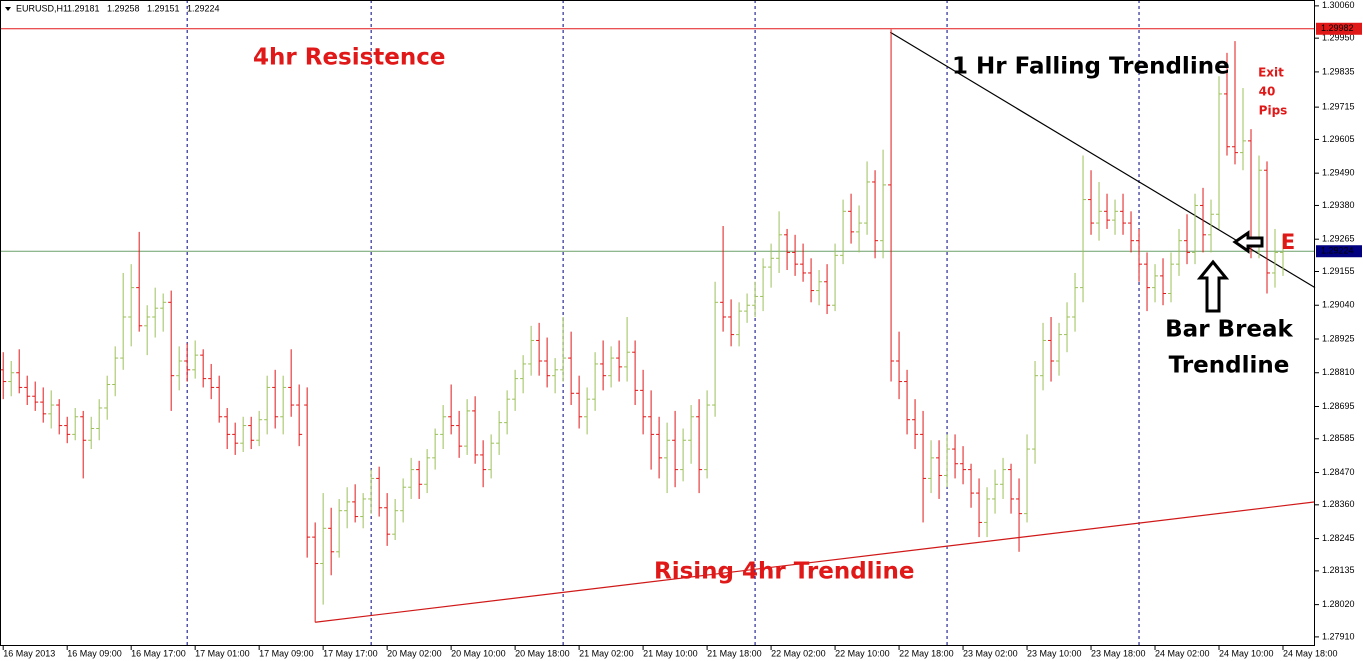 The width and height of the screenshot is (1363, 661). Describe the element at coordinates (123, 8) in the screenshot. I see `header-value: 1.29258` at that location.